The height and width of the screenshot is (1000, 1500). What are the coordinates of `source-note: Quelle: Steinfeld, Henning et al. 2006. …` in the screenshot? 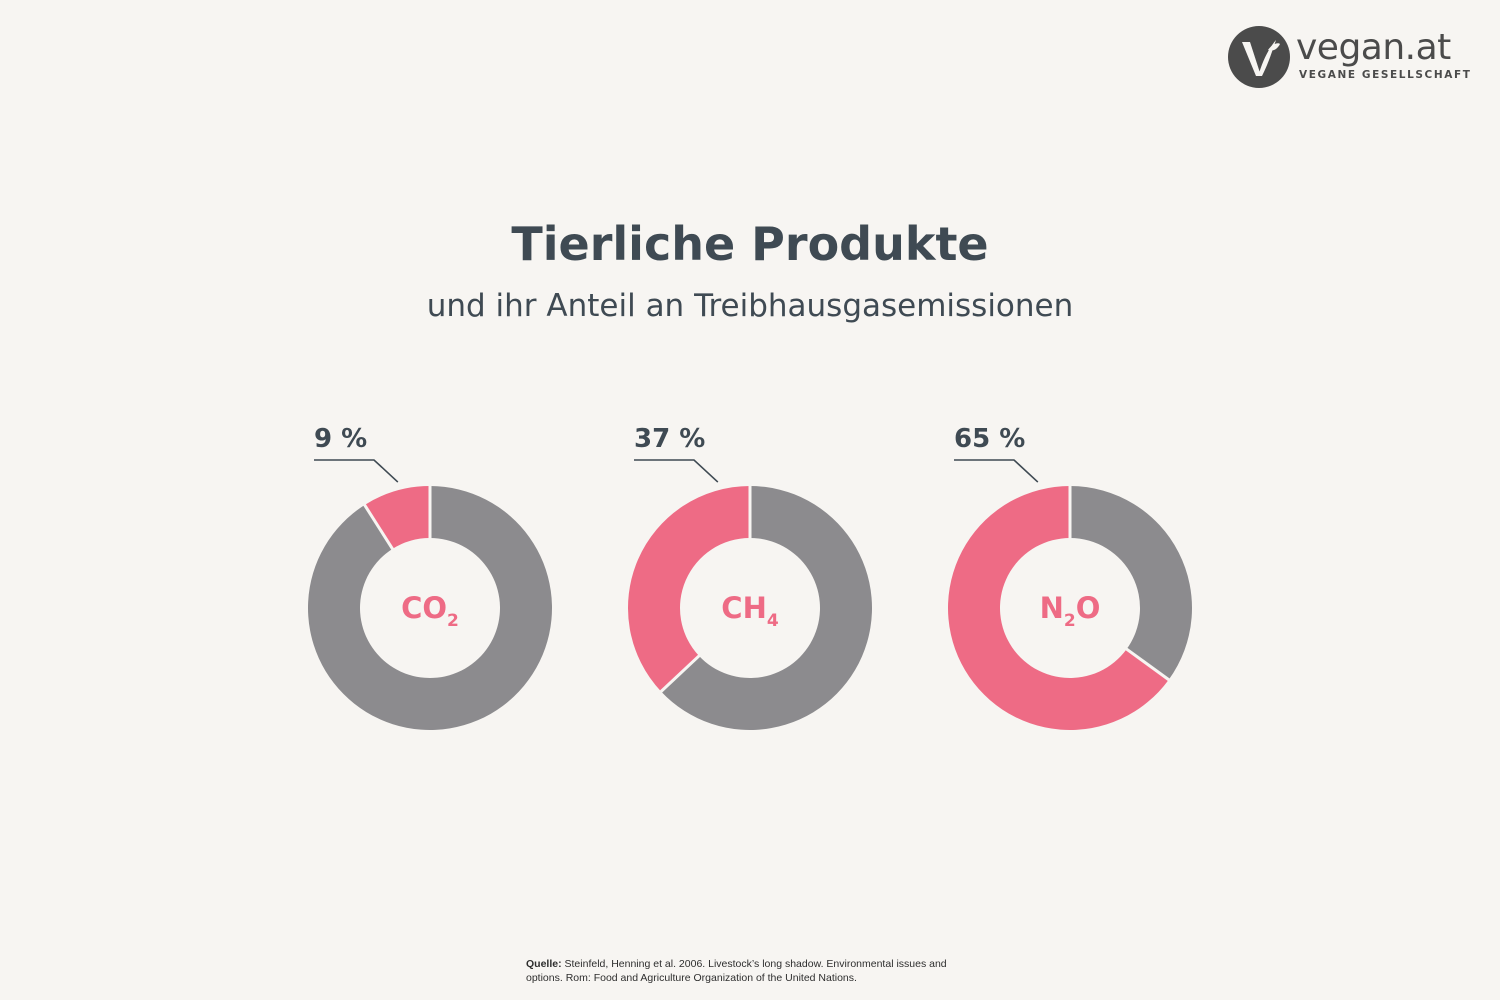 It's located at (756, 971).